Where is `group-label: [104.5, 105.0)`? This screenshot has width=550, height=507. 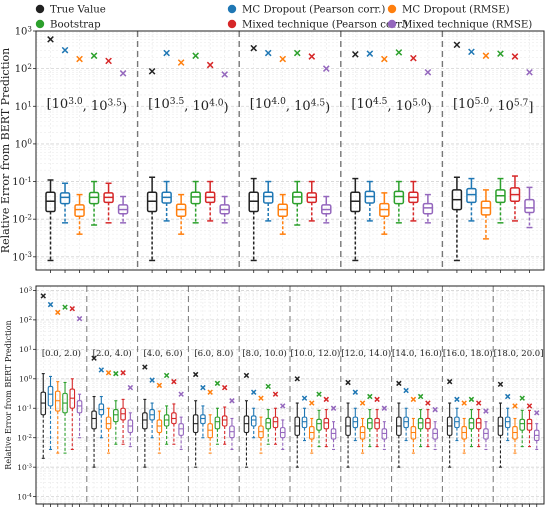
group-label: [104.5, 105.0) is located at coordinates (391, 106).